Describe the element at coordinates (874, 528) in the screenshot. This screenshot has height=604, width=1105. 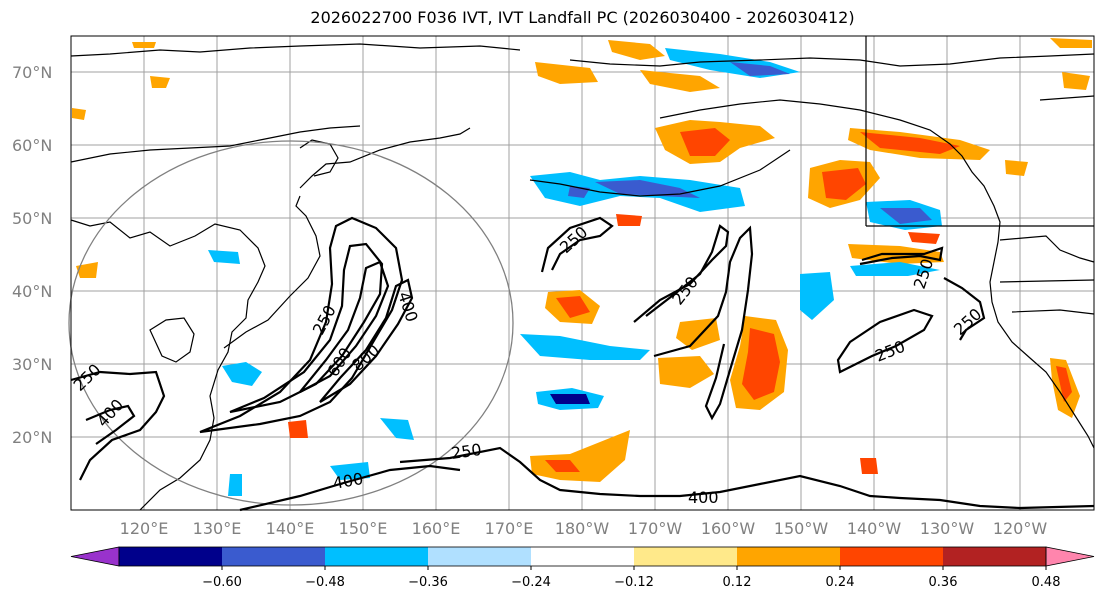
I see `lon-label: 140°W` at that location.